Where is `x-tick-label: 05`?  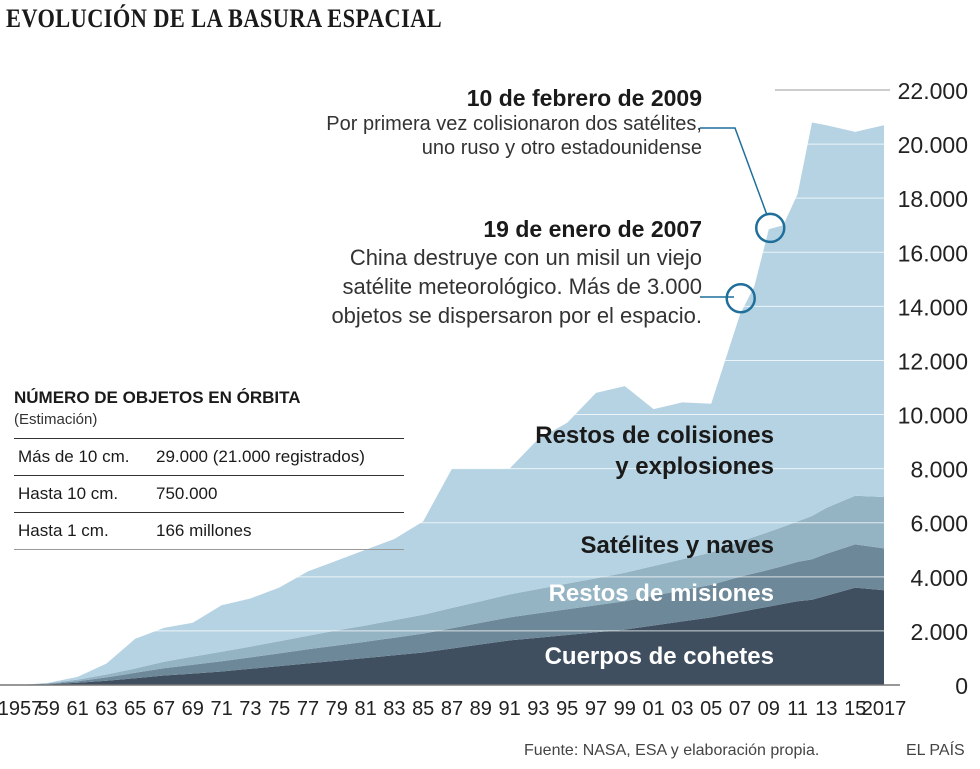
x-tick-label: 05 is located at coordinates (711, 709).